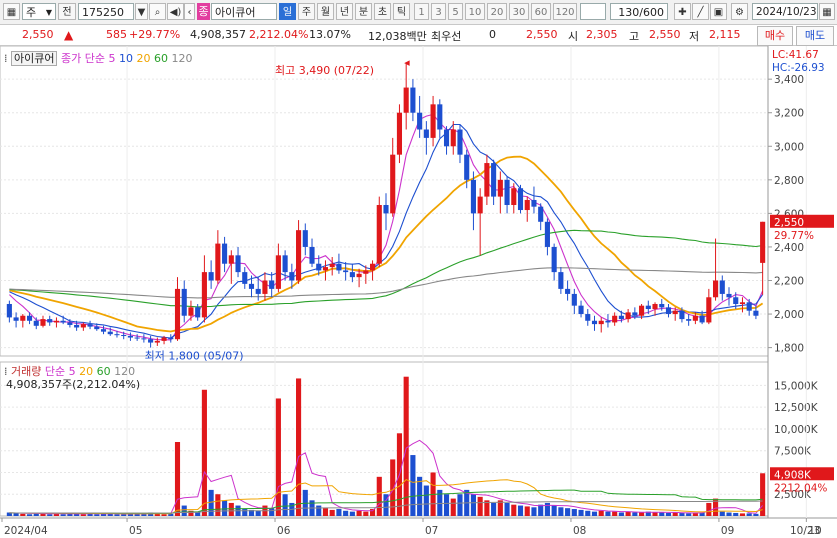 This screenshot has height=538, width=837. What do you see at coordinates (455, 11) in the screenshot?
I see `minute-5: 5` at bounding box center [455, 11].